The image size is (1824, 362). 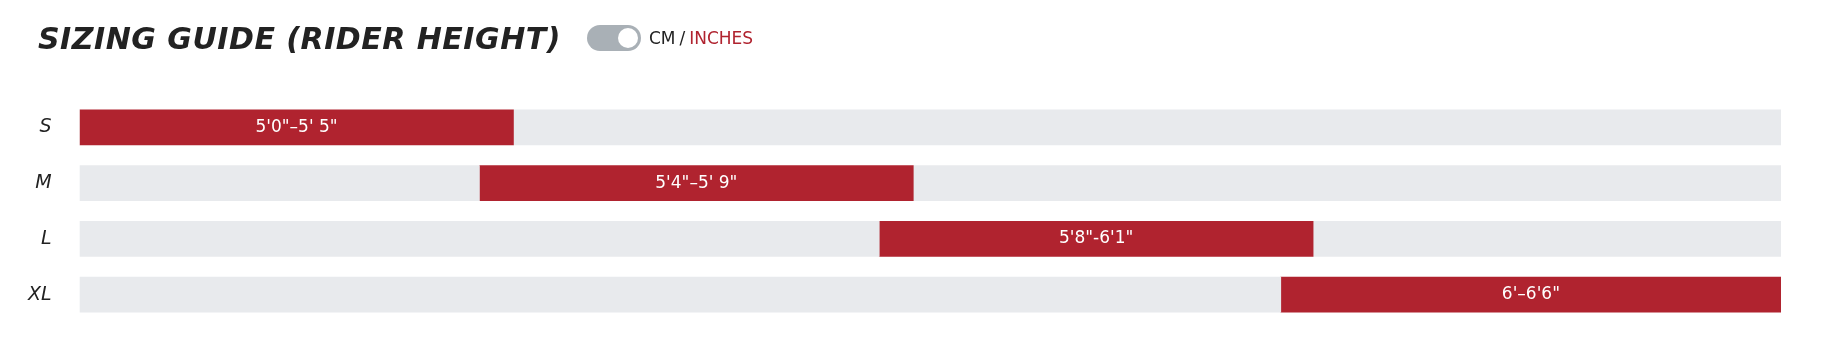 I want to click on annotation: 5'4"–5' 9", so click(x=696, y=181).